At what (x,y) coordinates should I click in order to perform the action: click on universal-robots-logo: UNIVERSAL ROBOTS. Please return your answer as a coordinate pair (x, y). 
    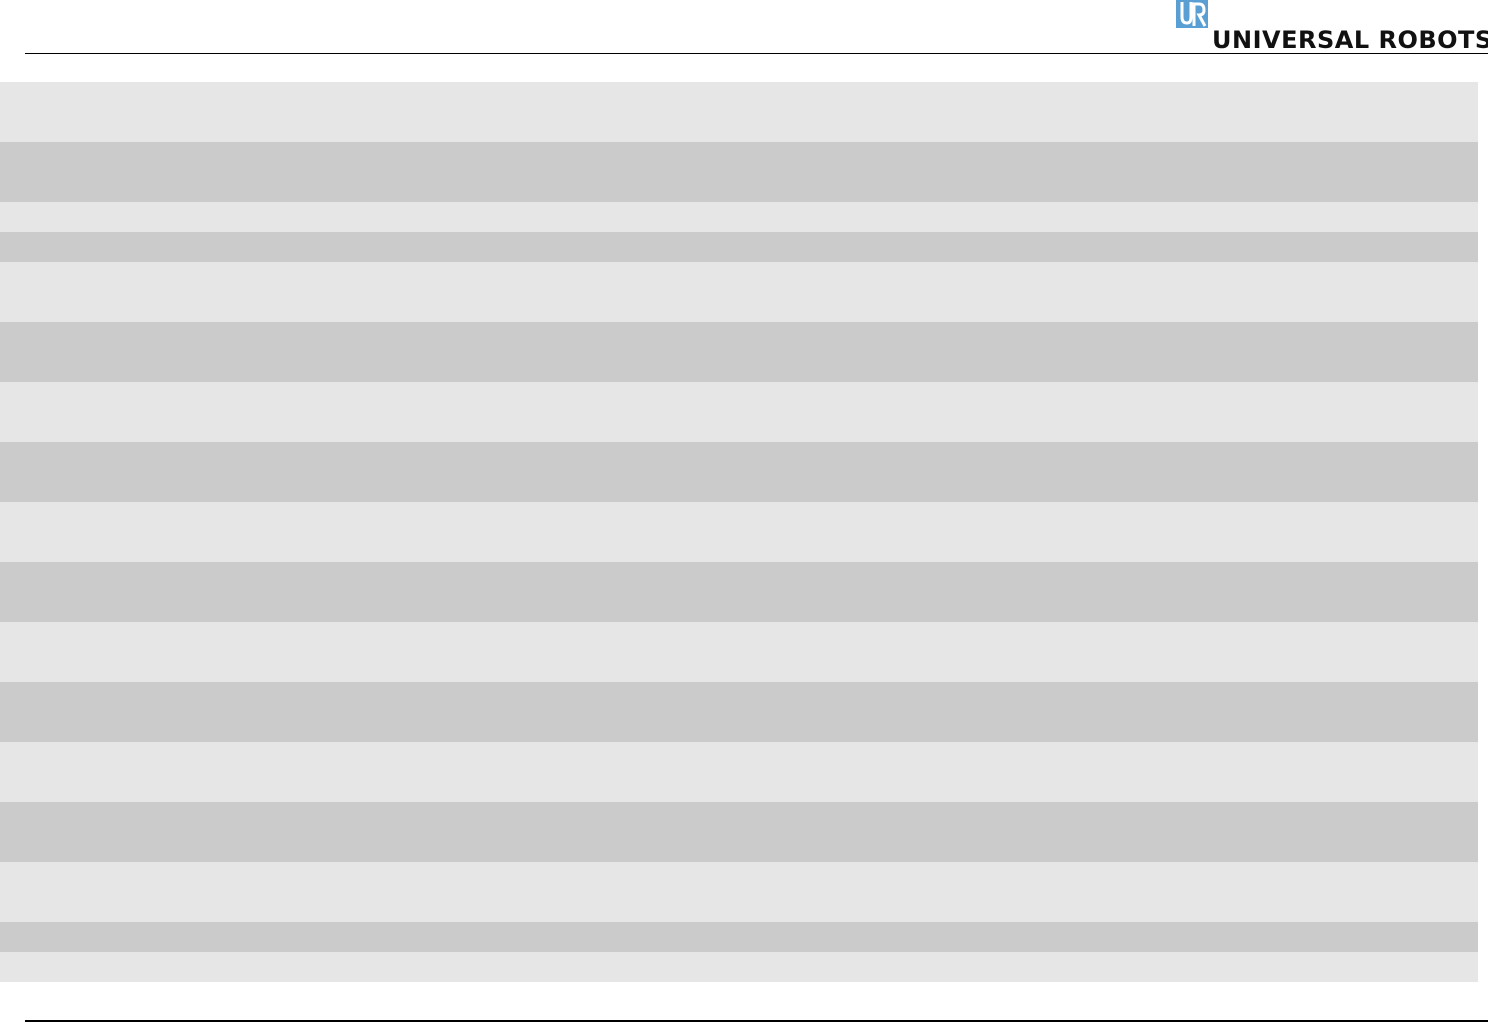
    Looking at the image, I should click on (1332, 27).